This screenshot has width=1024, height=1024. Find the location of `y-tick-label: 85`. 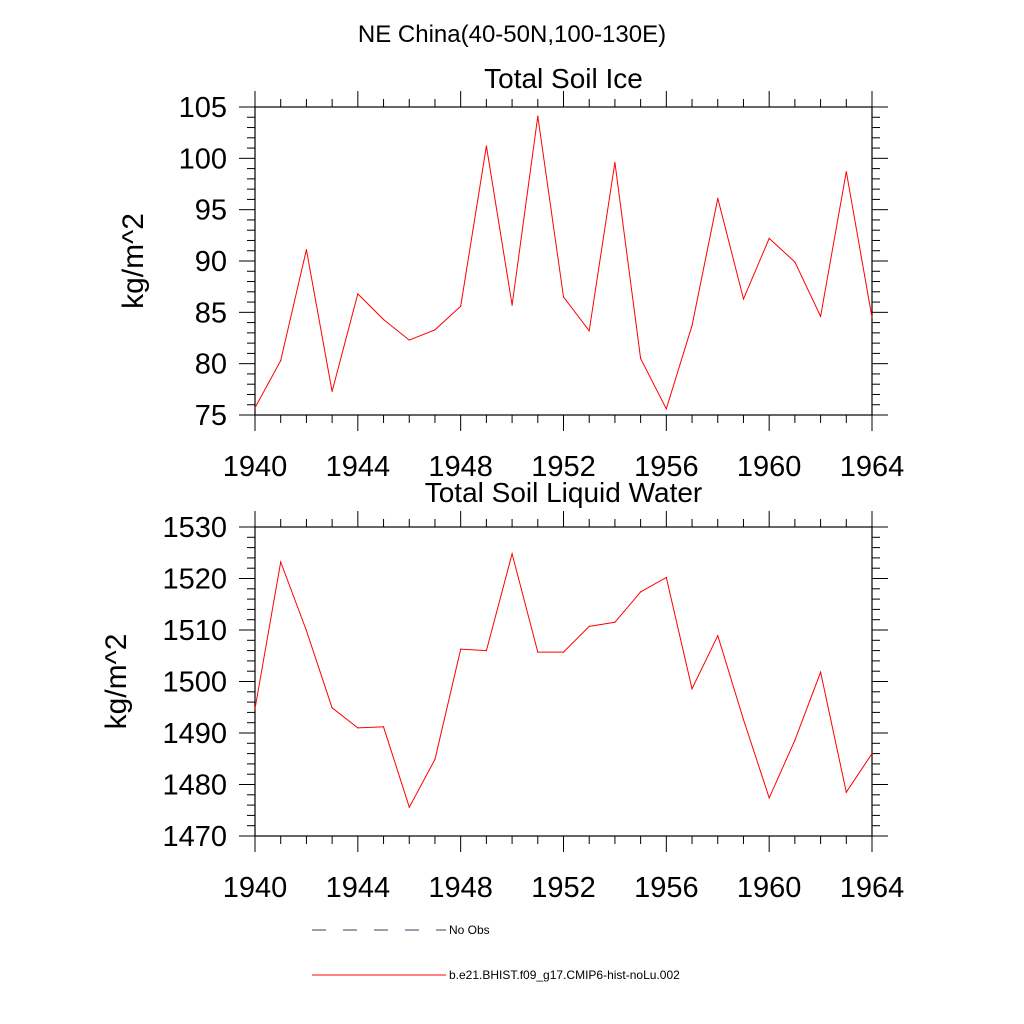

y-tick-label: 85 is located at coordinates (211, 313).